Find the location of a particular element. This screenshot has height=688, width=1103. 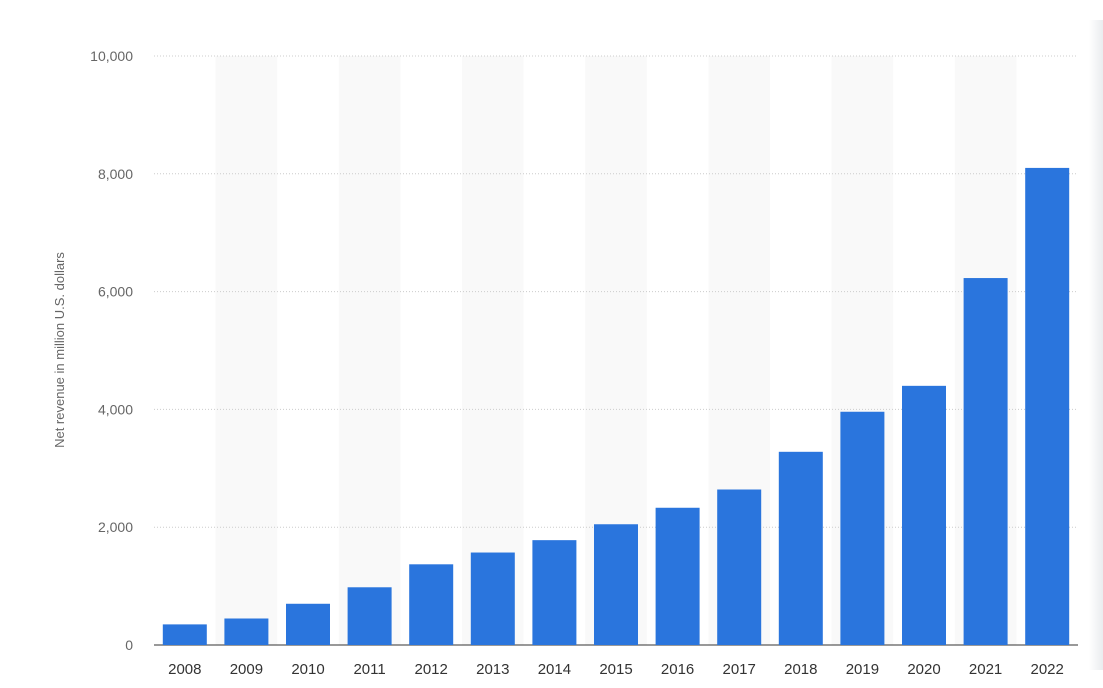

x-tick-label: 2011 is located at coordinates (369, 669).